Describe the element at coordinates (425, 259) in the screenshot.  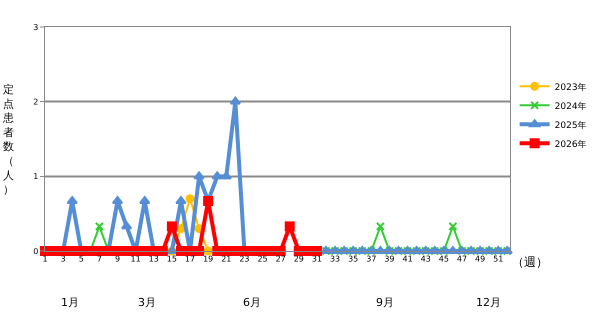
I see `x-tick-label: 43` at that location.